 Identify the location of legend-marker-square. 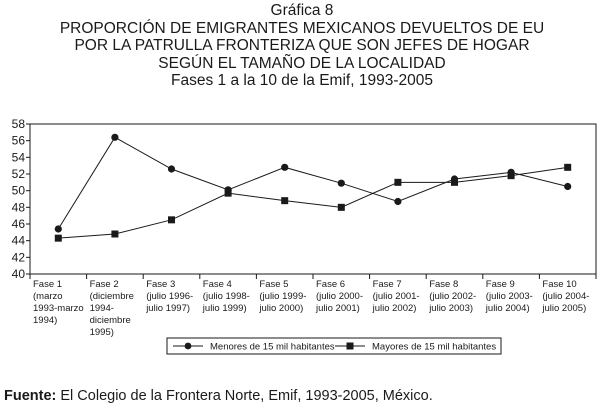
(350, 346).